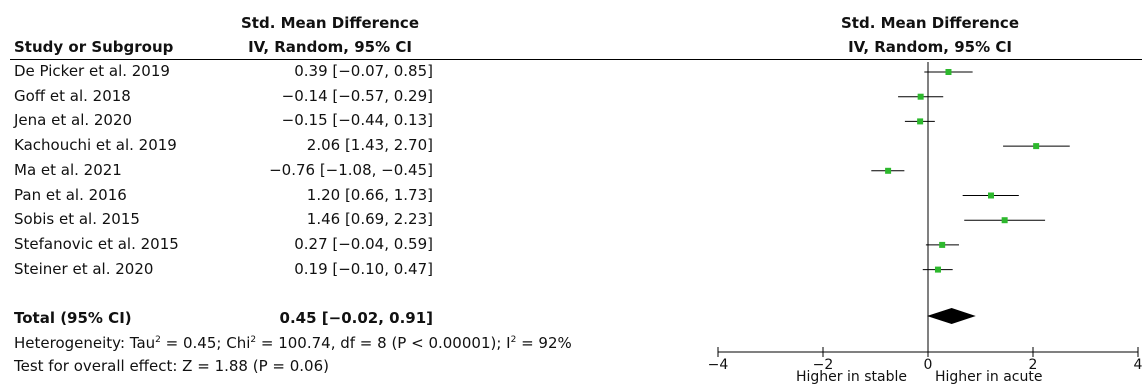 The image size is (1146, 388). What do you see at coordinates (1138, 365) in the screenshot?
I see `x-tick-label: 4` at bounding box center [1138, 365].